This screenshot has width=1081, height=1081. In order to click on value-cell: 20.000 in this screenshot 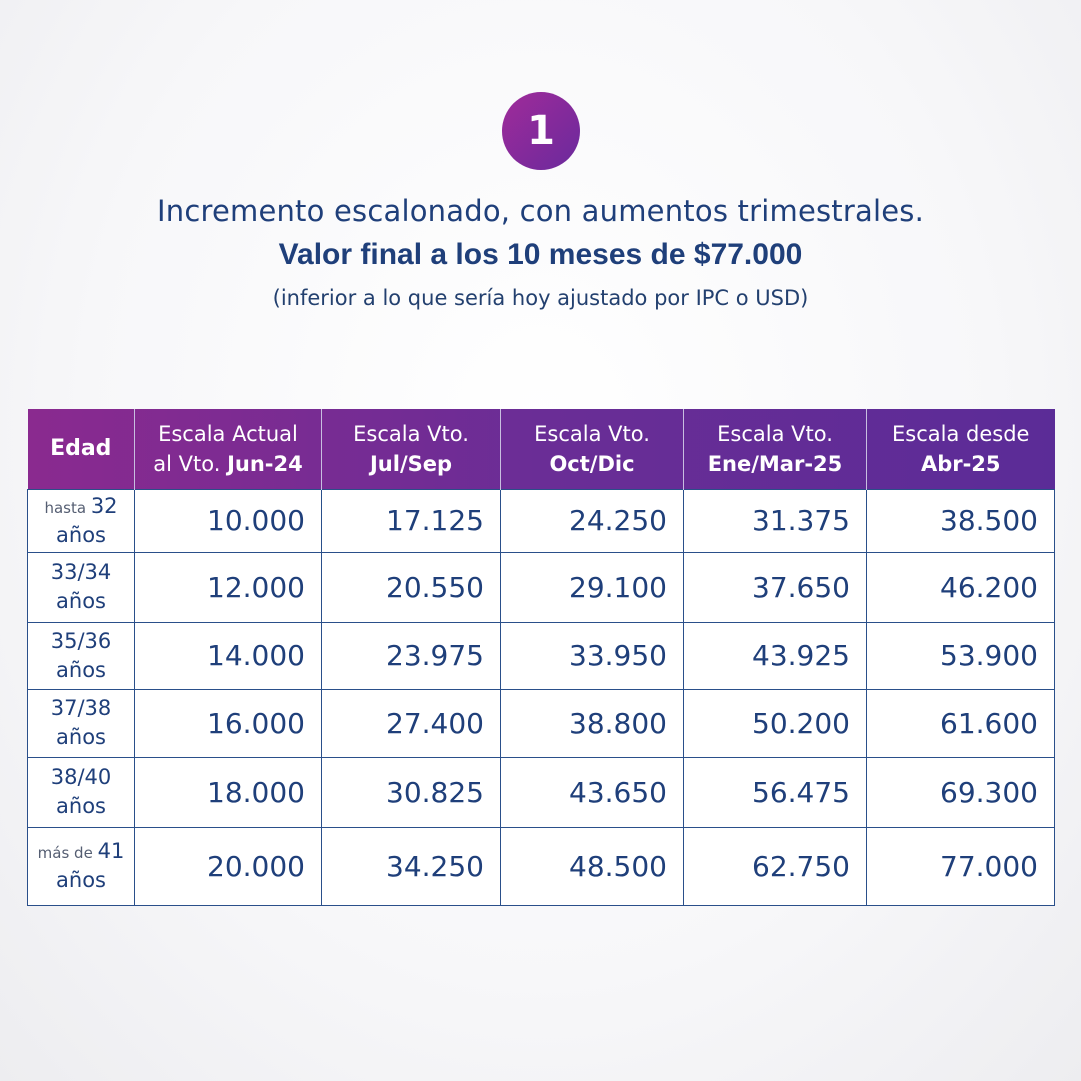, I will do `click(228, 866)`.